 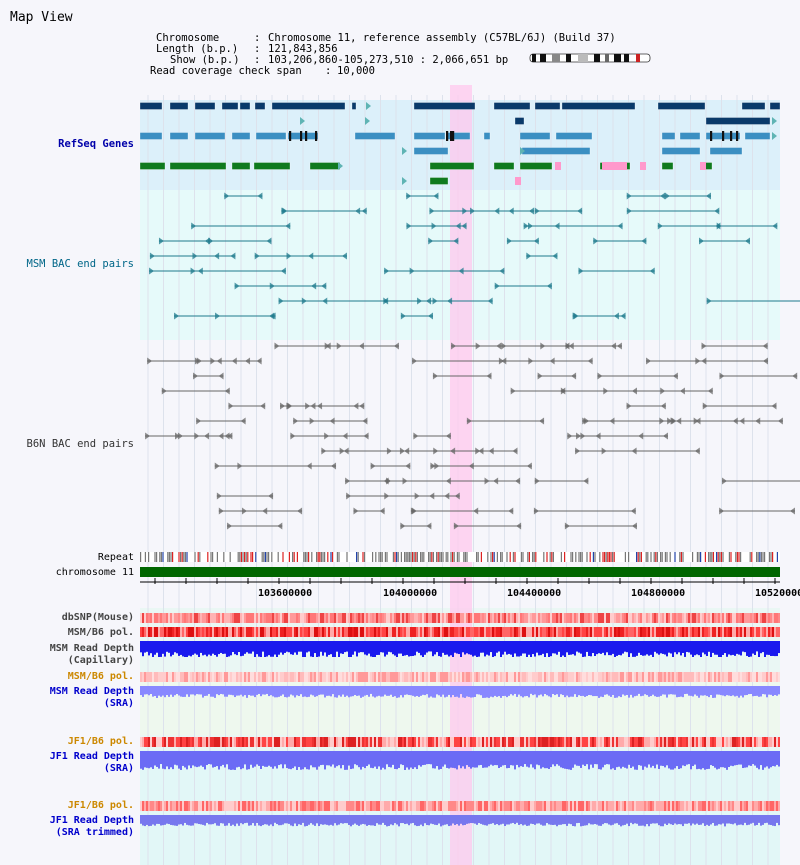 What do you see at coordinates (100, 741) in the screenshot?
I see `jf1-b6-pol-label: JF1/B6 pol.` at bounding box center [100, 741].